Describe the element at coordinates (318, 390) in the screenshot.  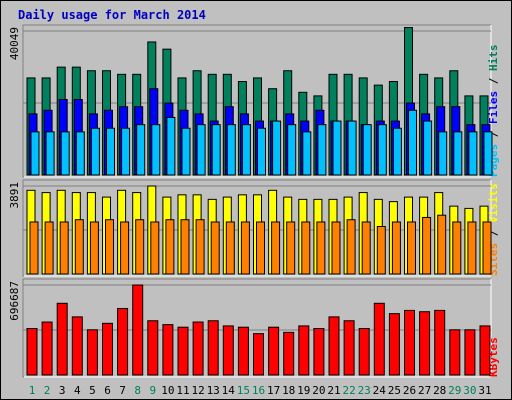
I see `x-tick-label: 20` at that location.